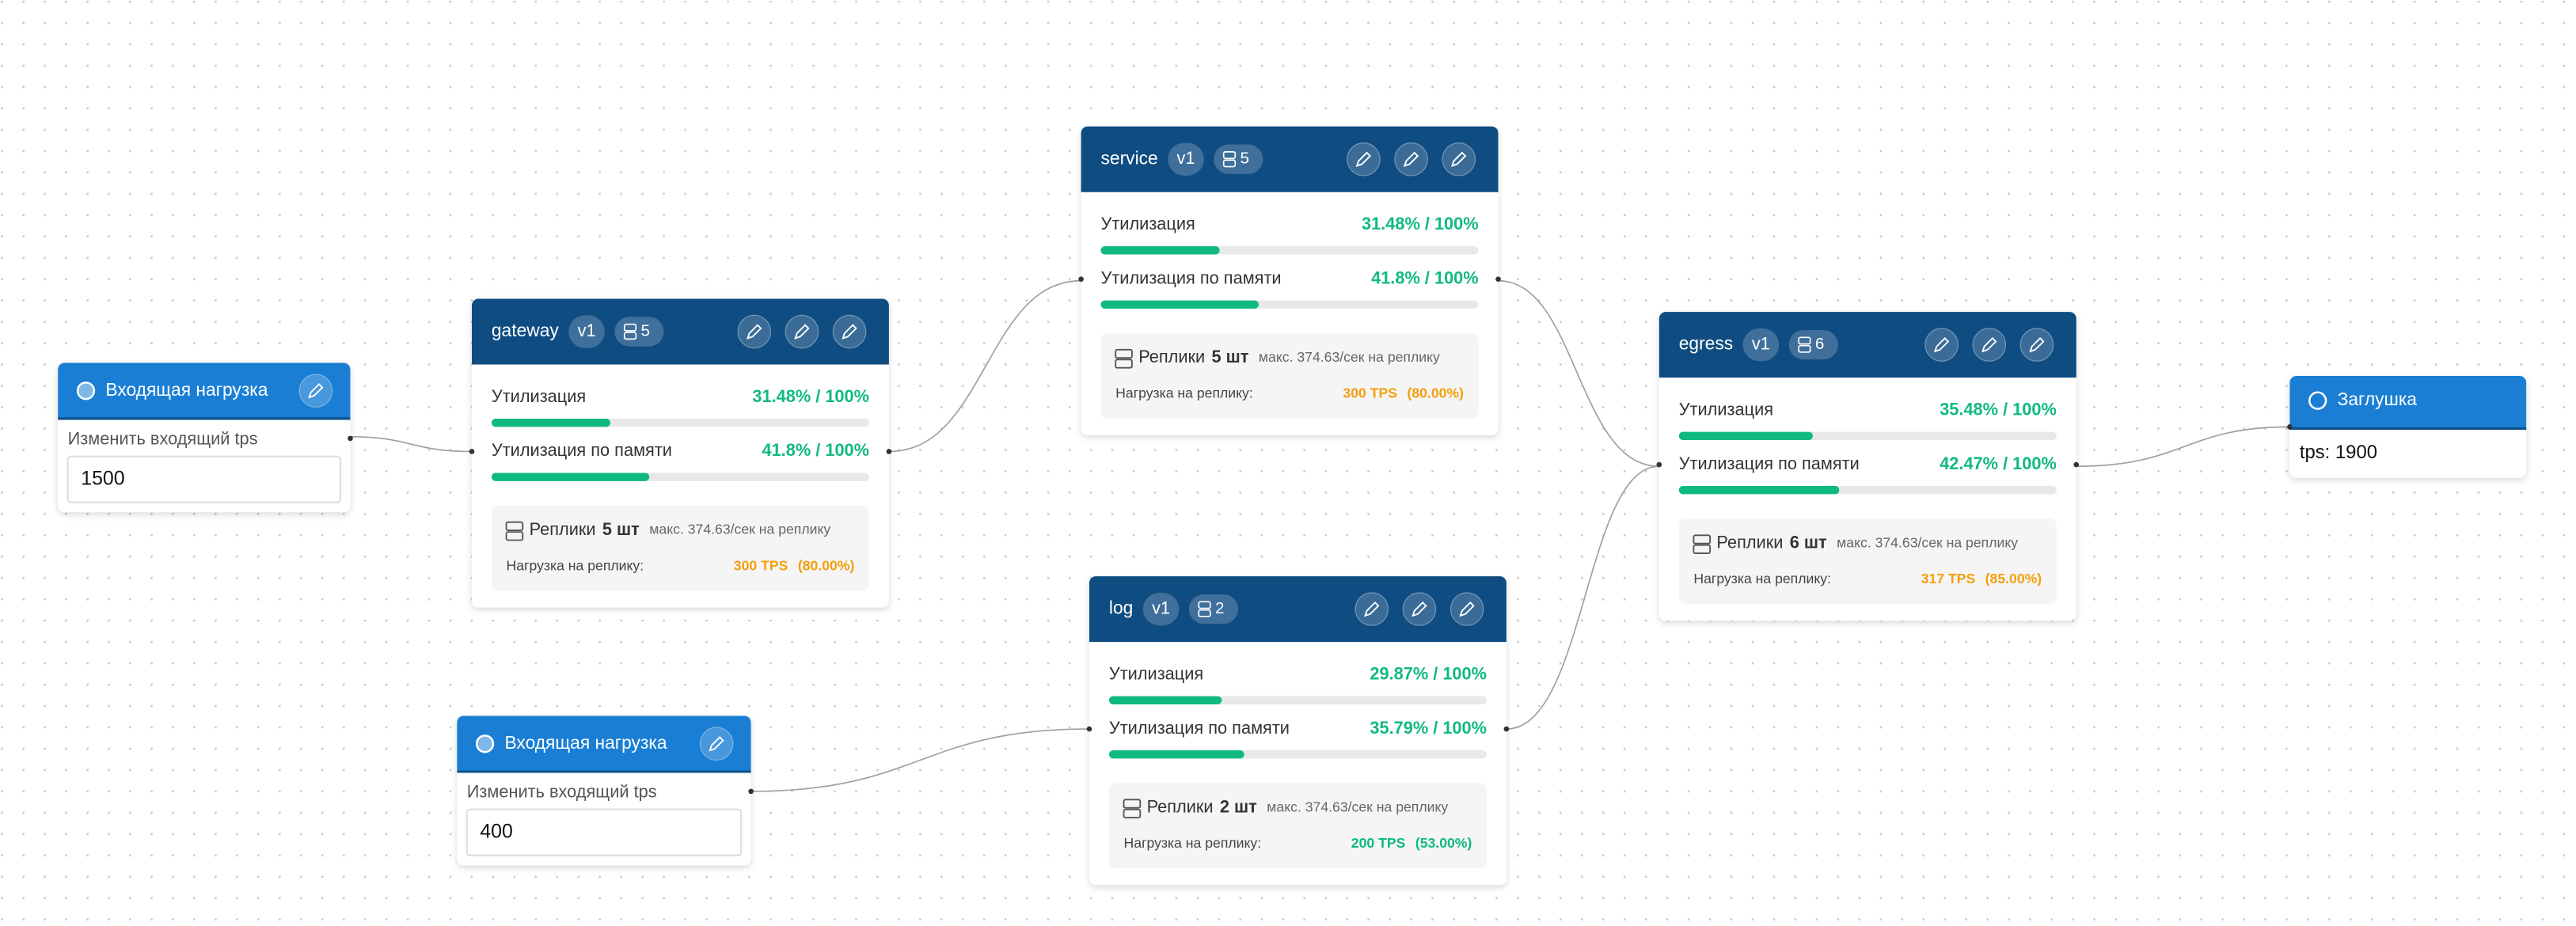  I want to click on metric-value: 29.87% / 100%, so click(1429, 673).